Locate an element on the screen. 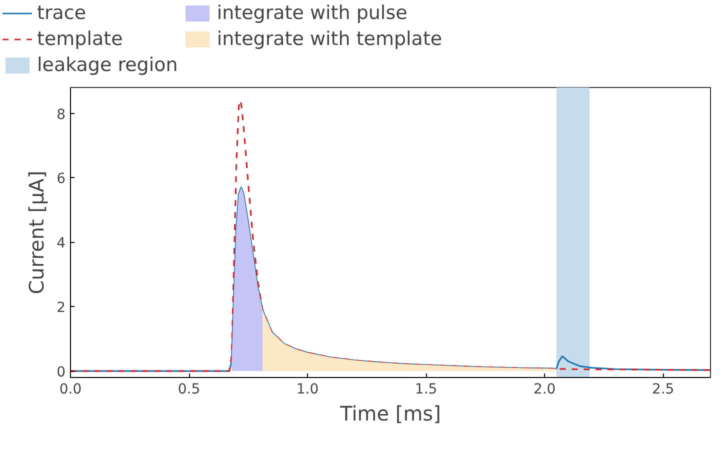 This screenshot has height=457, width=727. y-tick-label: 0 is located at coordinates (61, 372).